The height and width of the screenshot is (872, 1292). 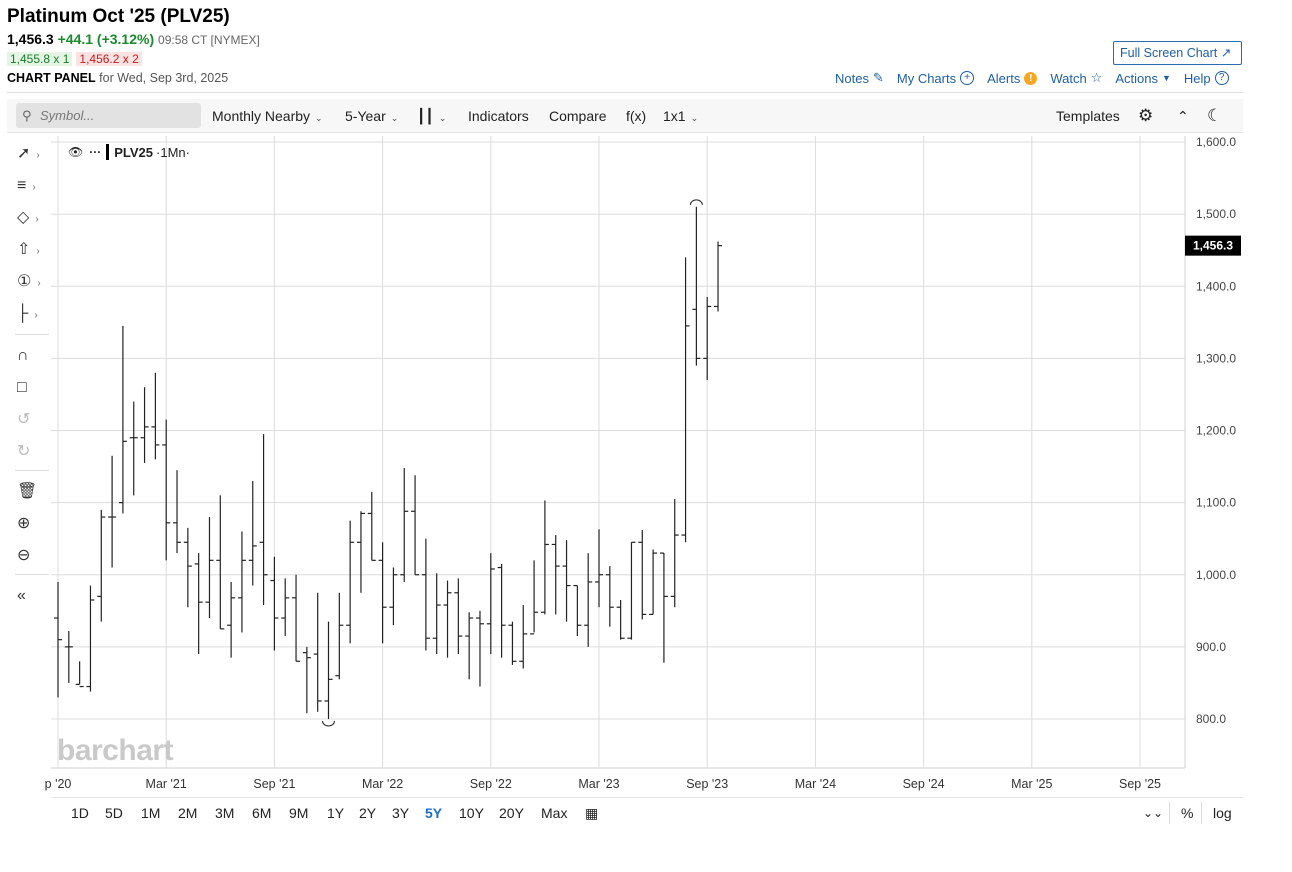 What do you see at coordinates (319, 118) in the screenshot?
I see `chevron-down-icon: ⌄` at bounding box center [319, 118].